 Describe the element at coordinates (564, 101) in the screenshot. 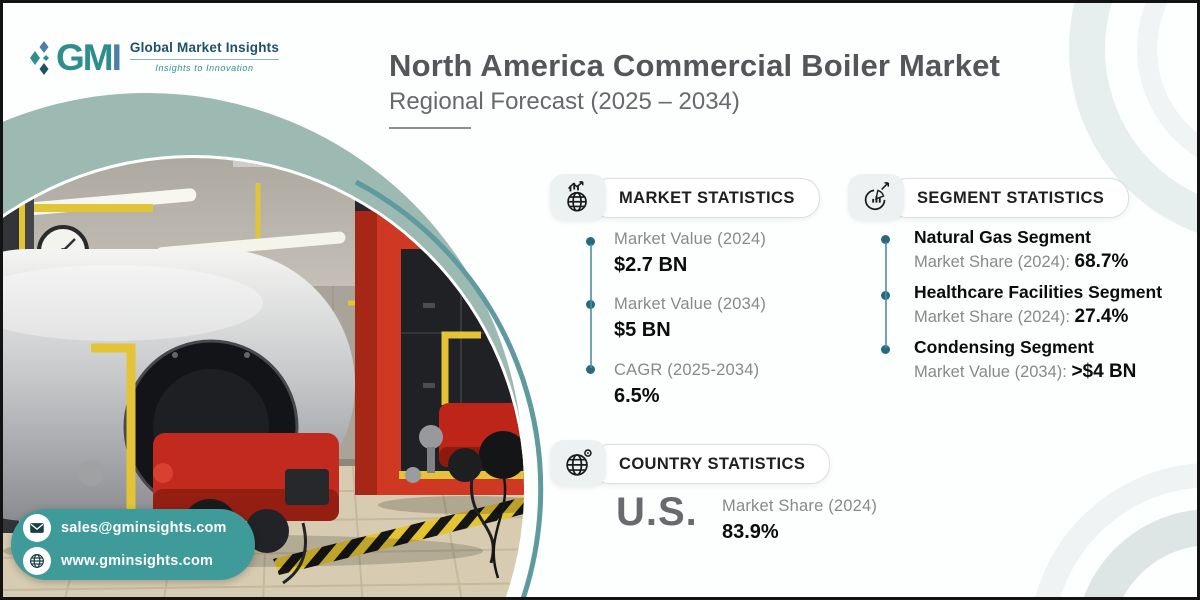

I see `page-subtitle: Regional Forecast (2025 – 2034)` at that location.